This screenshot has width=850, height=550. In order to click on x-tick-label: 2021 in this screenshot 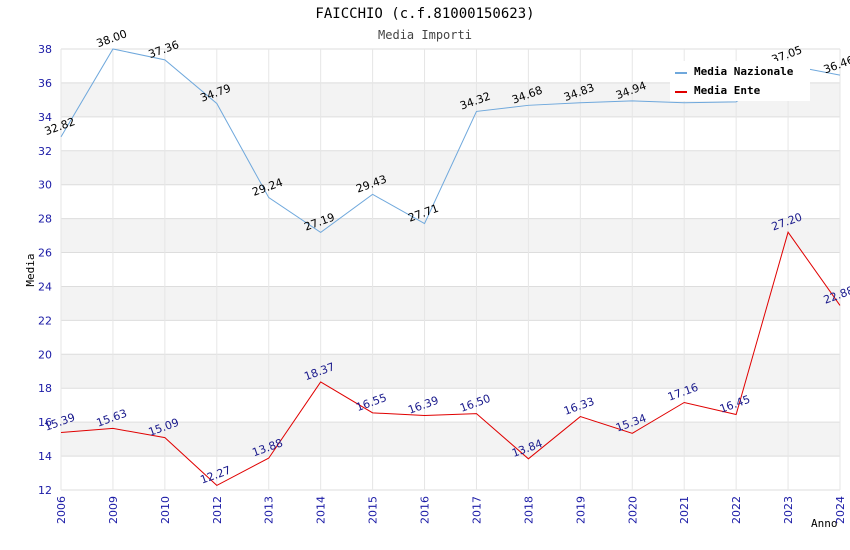, I will do `click(684, 510)`.